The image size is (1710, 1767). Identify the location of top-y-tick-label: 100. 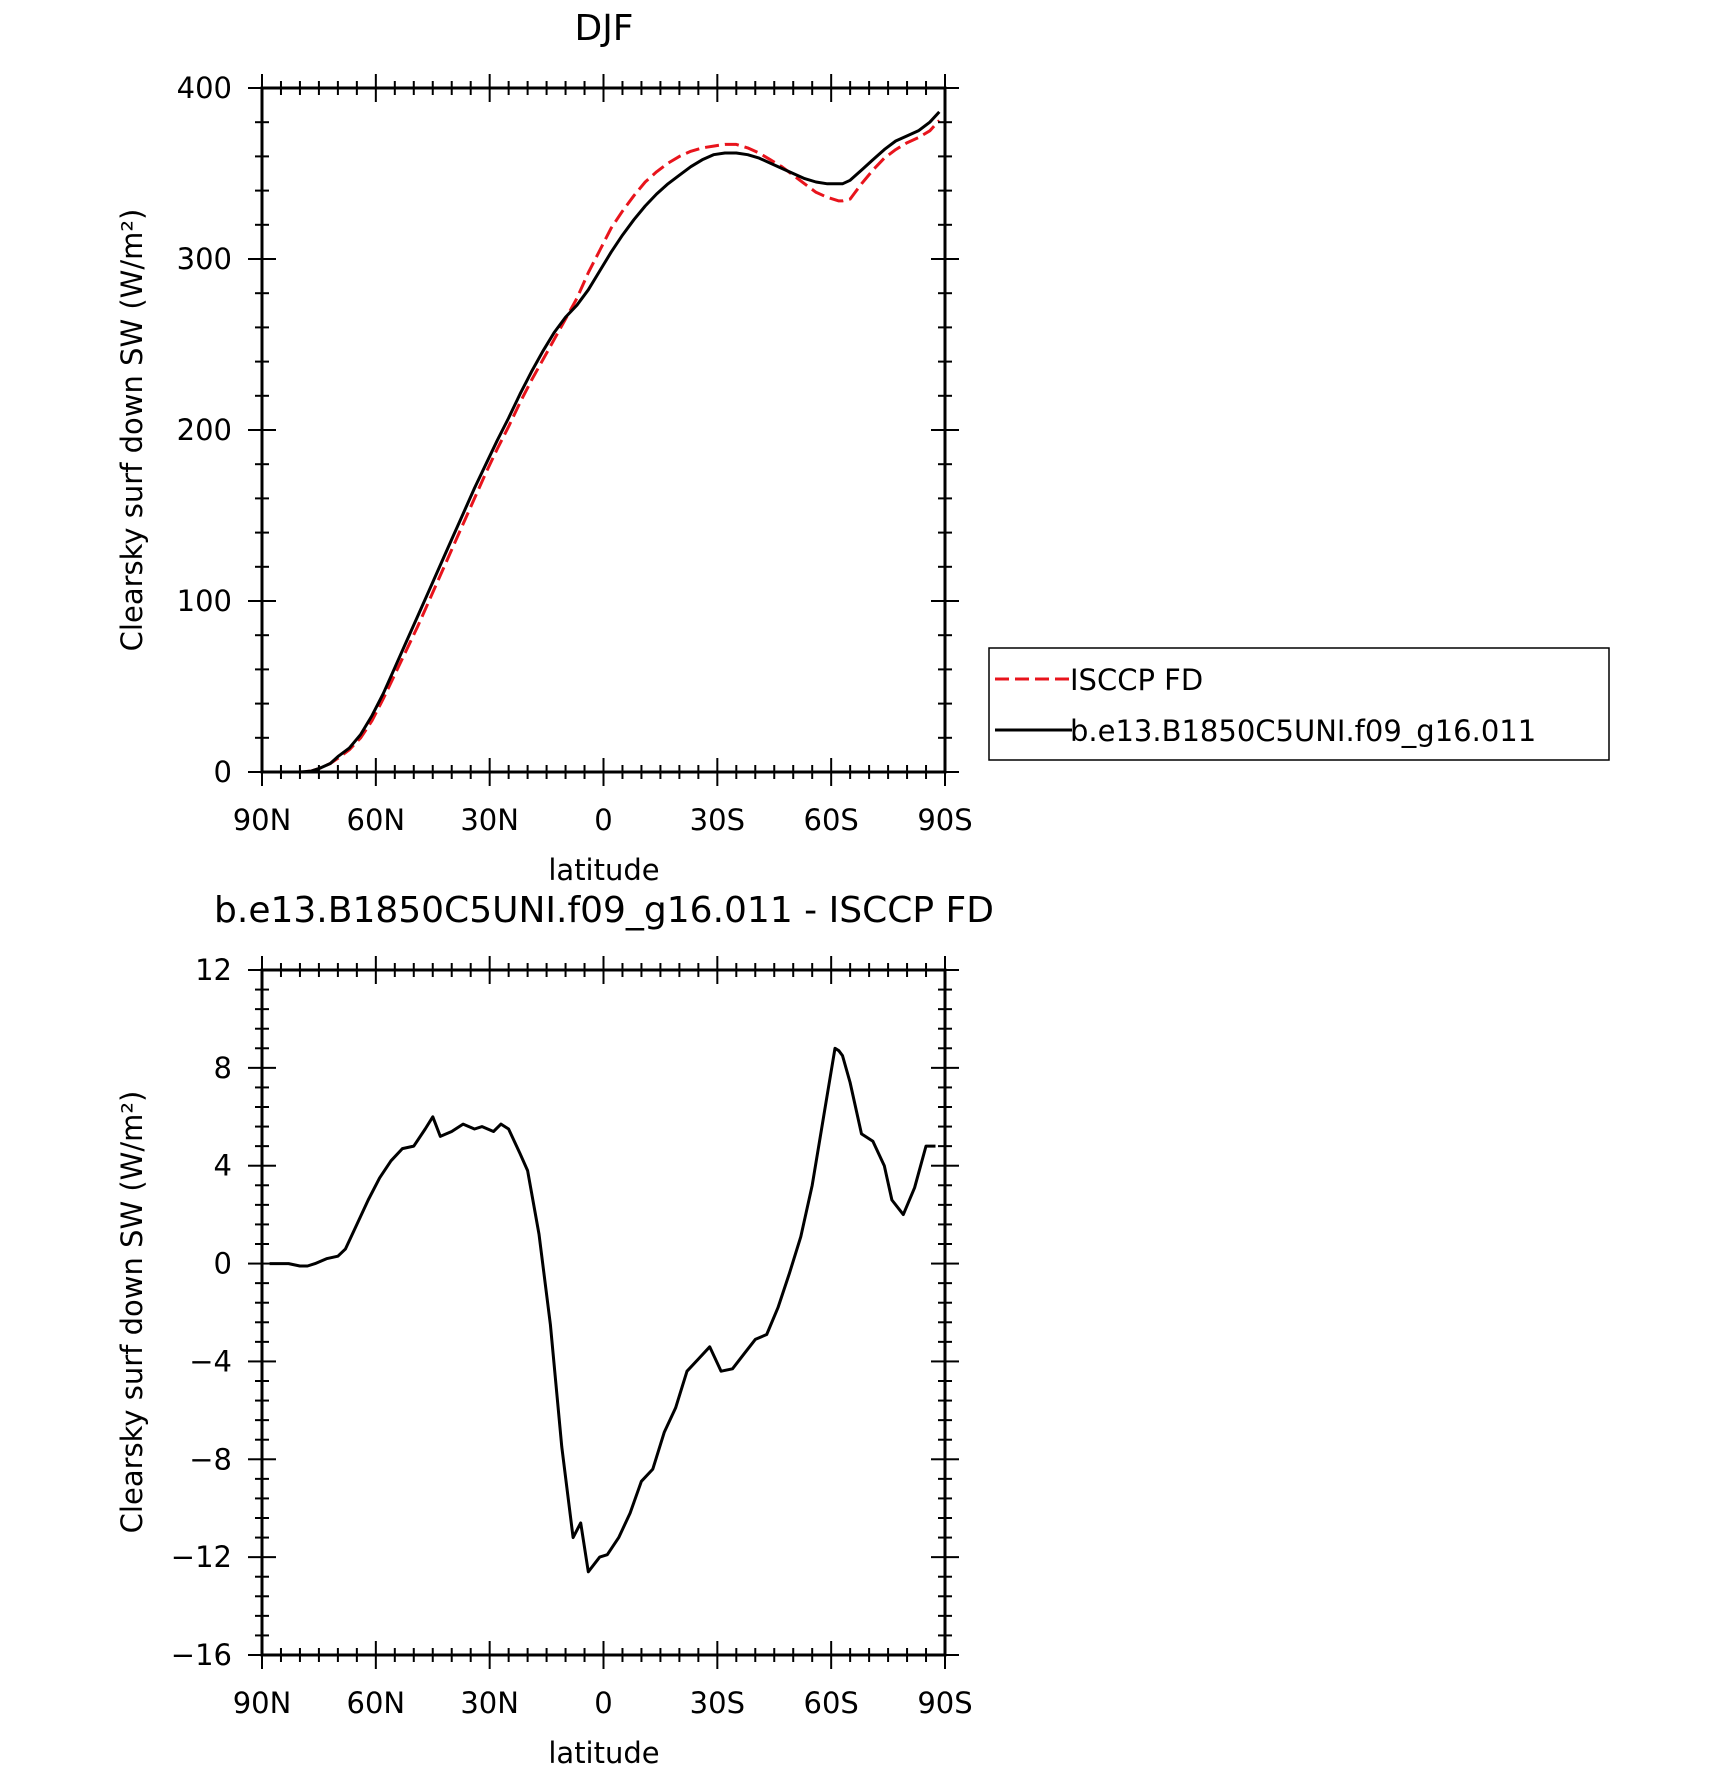
(204, 601).